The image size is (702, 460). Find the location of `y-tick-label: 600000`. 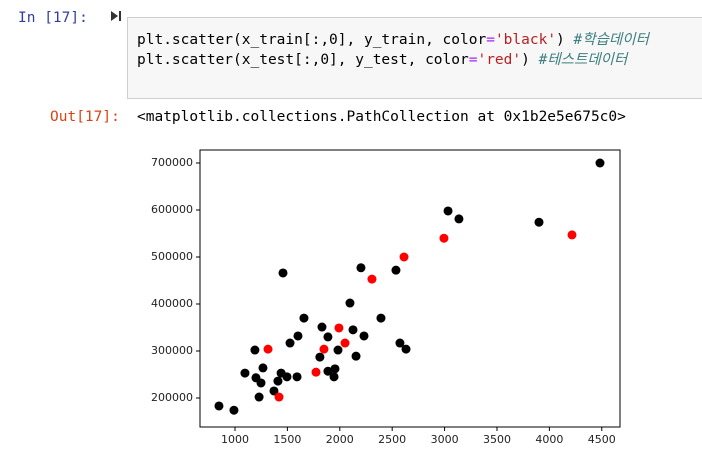

y-tick-label: 600000 is located at coordinates (172, 209).